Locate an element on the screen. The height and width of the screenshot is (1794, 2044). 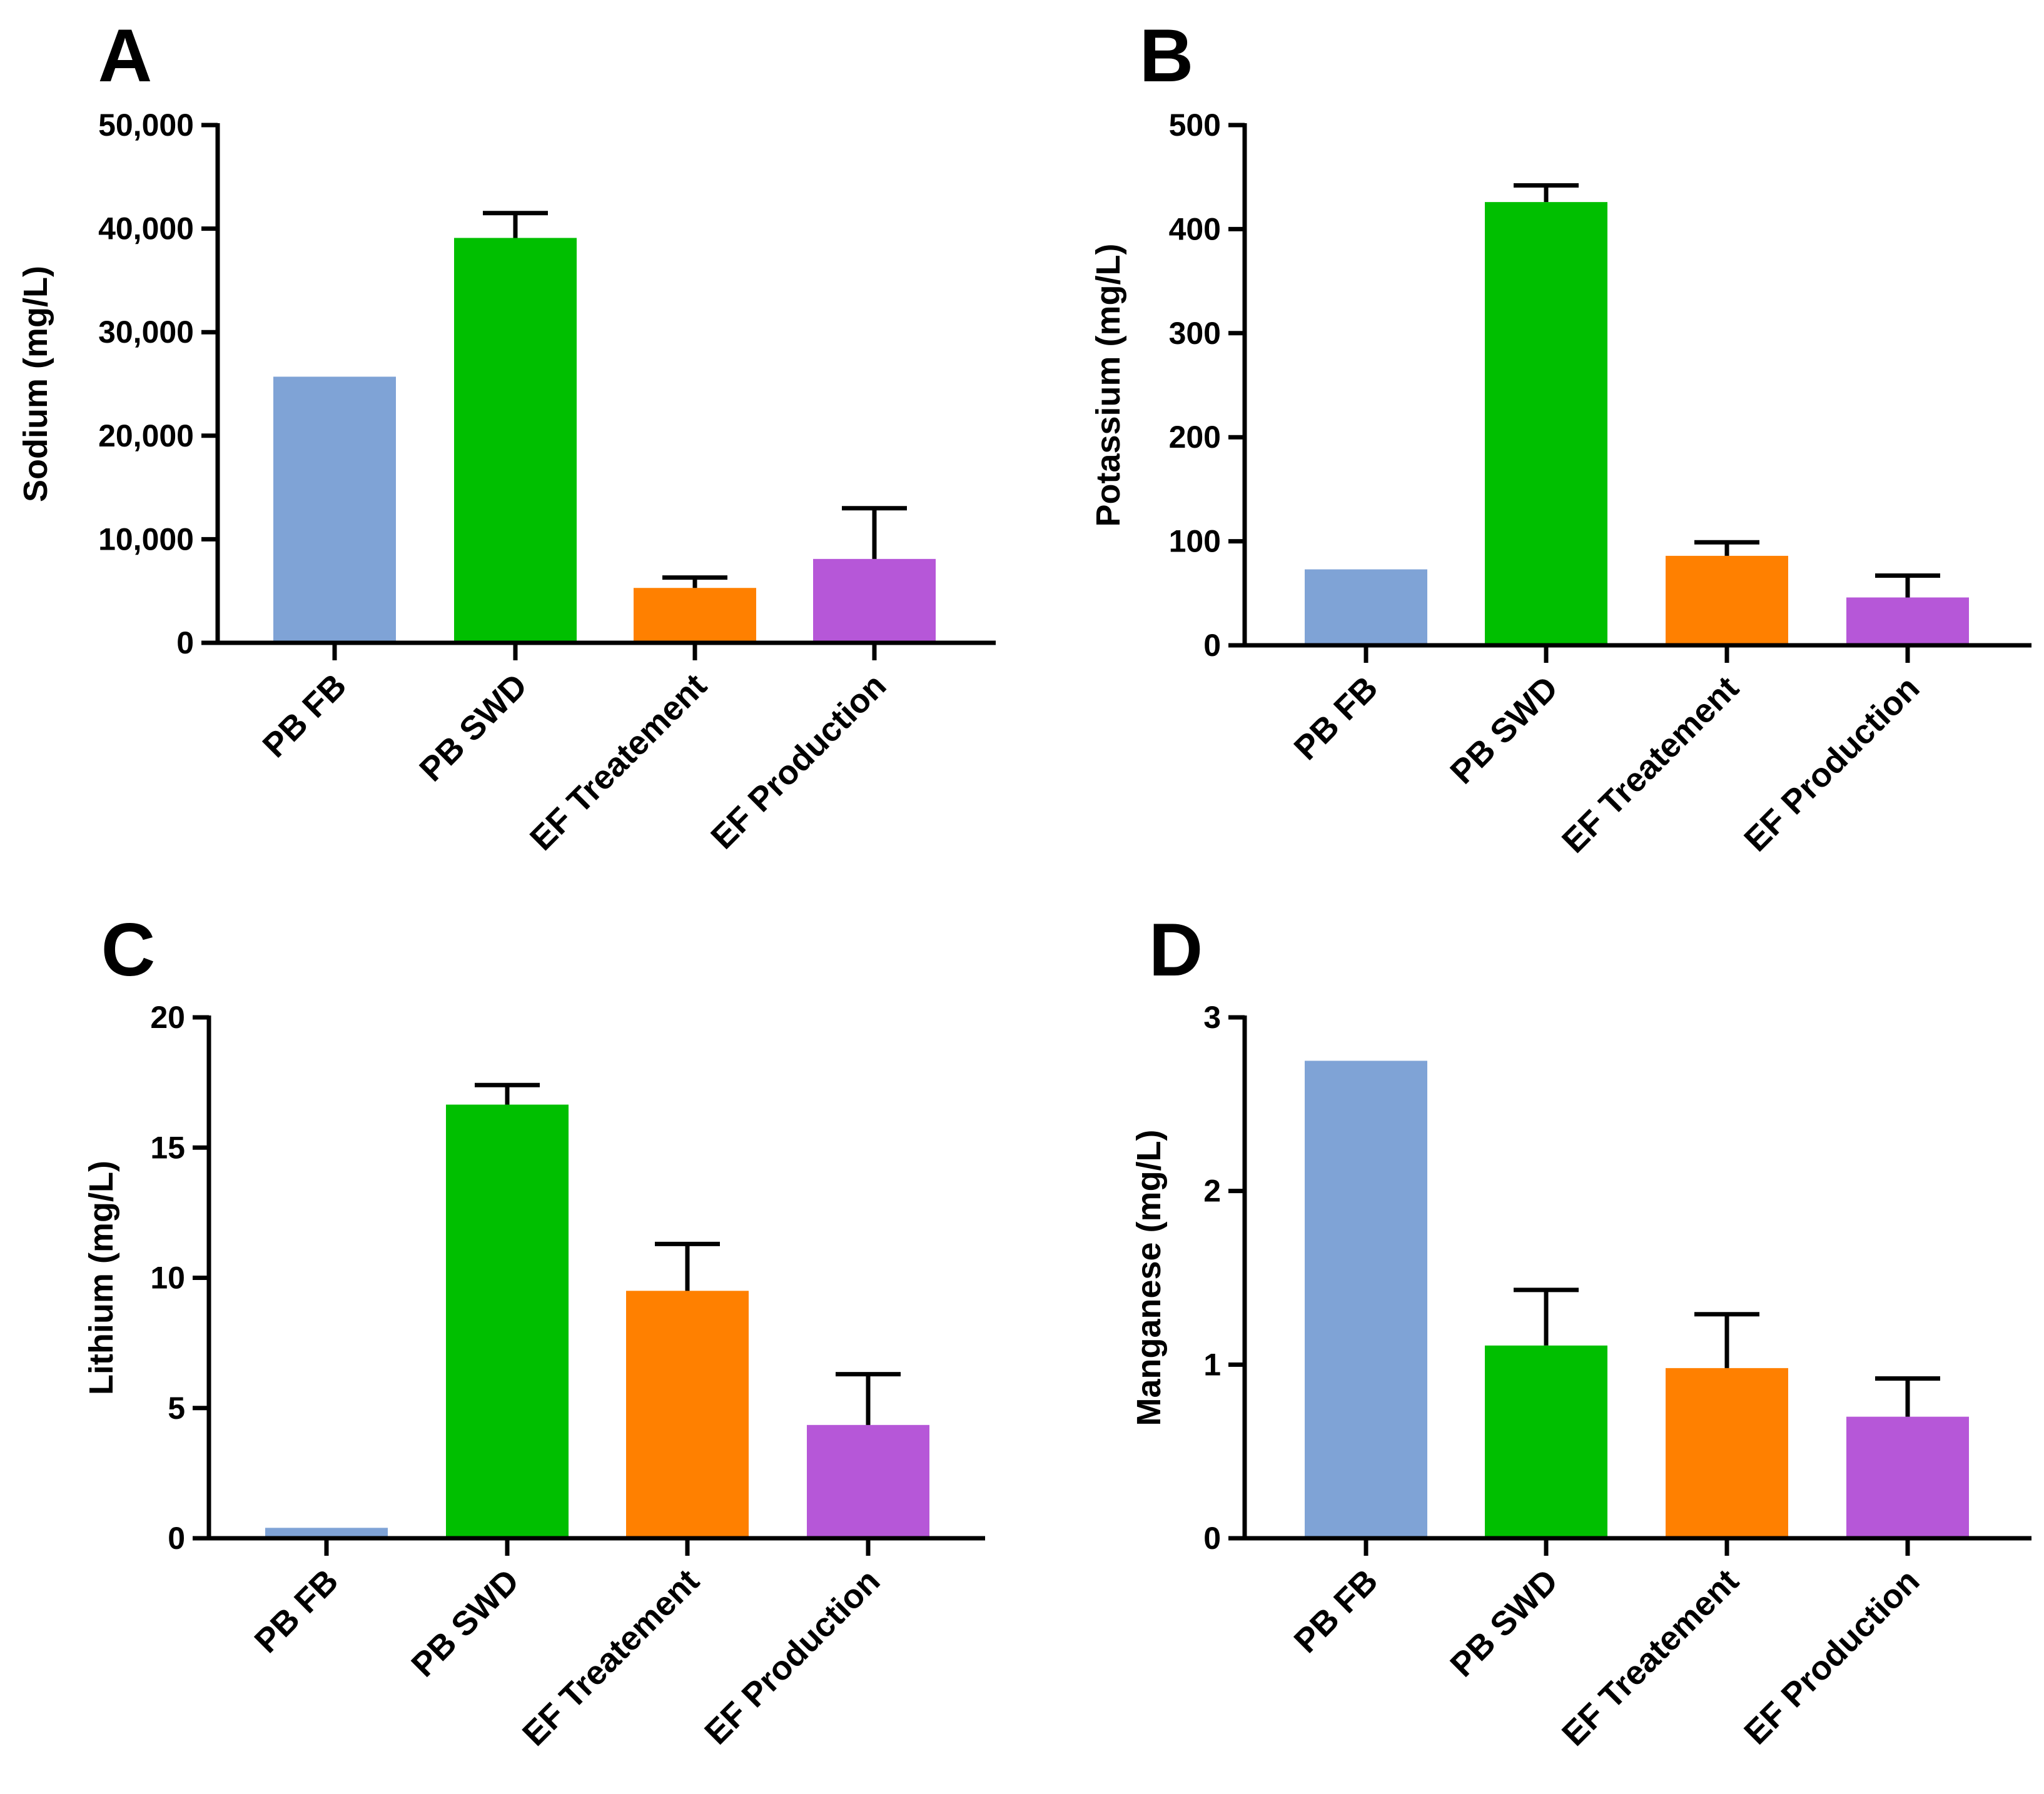
y-tick-label: 400 is located at coordinates (1195, 229).